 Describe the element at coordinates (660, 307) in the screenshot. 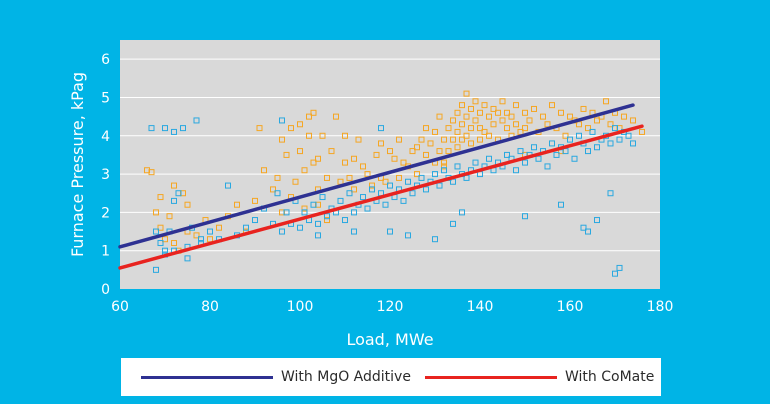

I see `x-tick-label: 180` at that location.